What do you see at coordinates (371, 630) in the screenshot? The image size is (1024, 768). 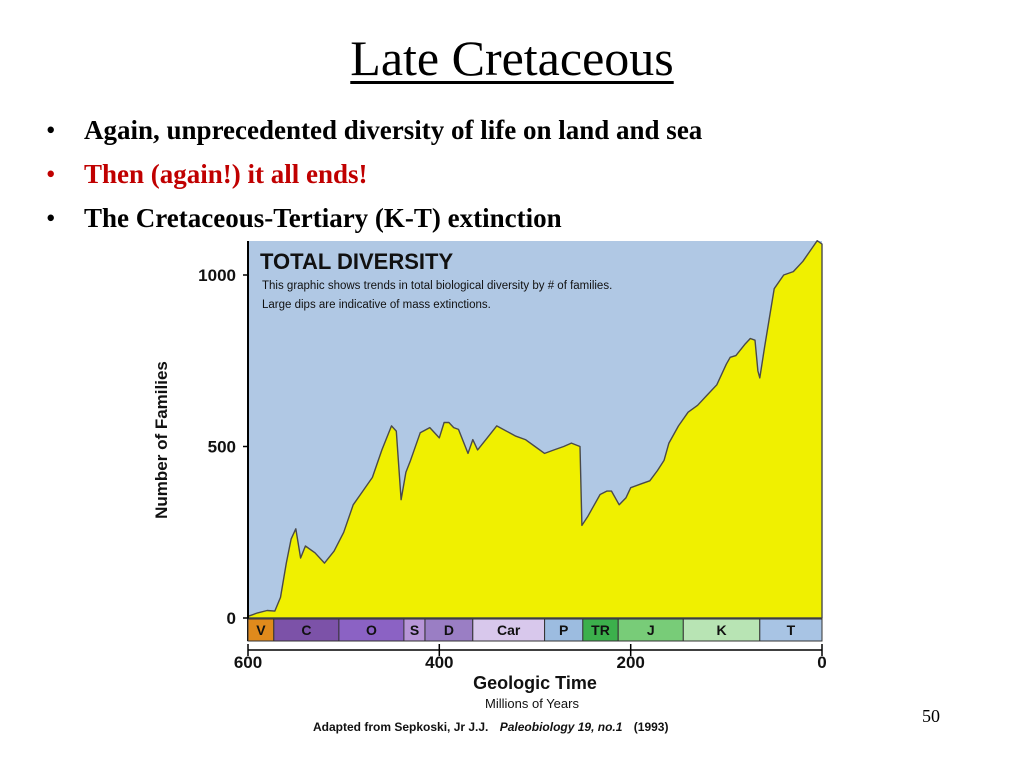 I see `period-label: O` at bounding box center [371, 630].